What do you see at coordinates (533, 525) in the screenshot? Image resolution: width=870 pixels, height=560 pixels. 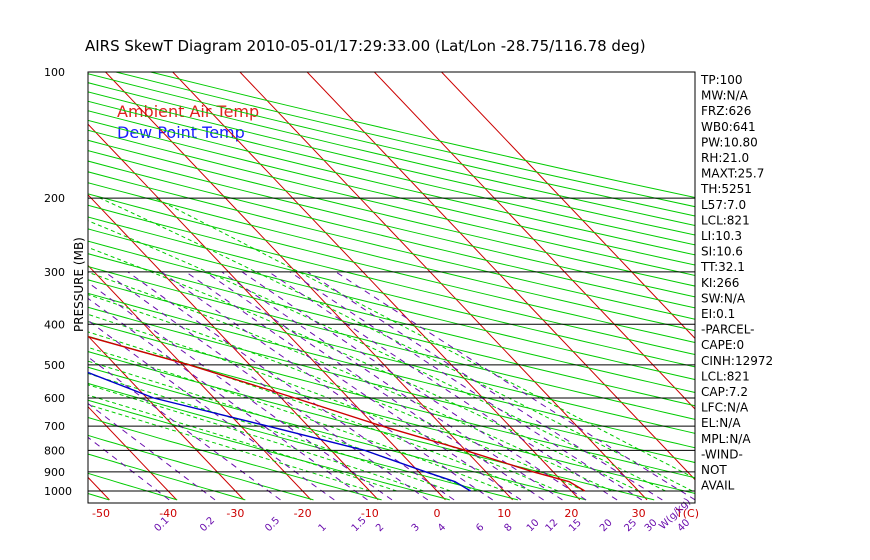 I see `mixing-ratio-tick-label: 10` at bounding box center [533, 525].